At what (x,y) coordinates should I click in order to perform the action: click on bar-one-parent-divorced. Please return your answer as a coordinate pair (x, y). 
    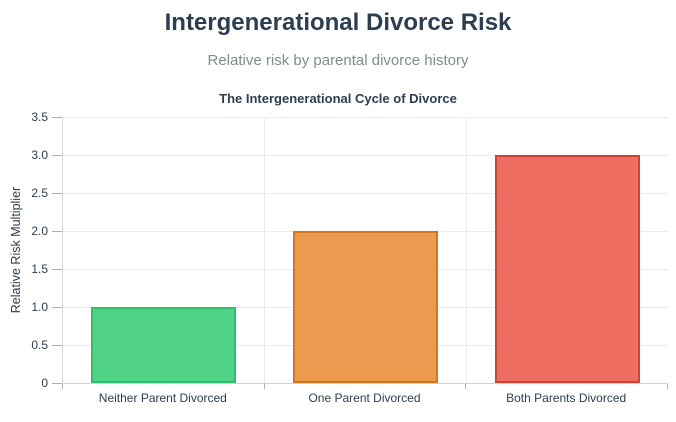
    Looking at the image, I should click on (365, 307).